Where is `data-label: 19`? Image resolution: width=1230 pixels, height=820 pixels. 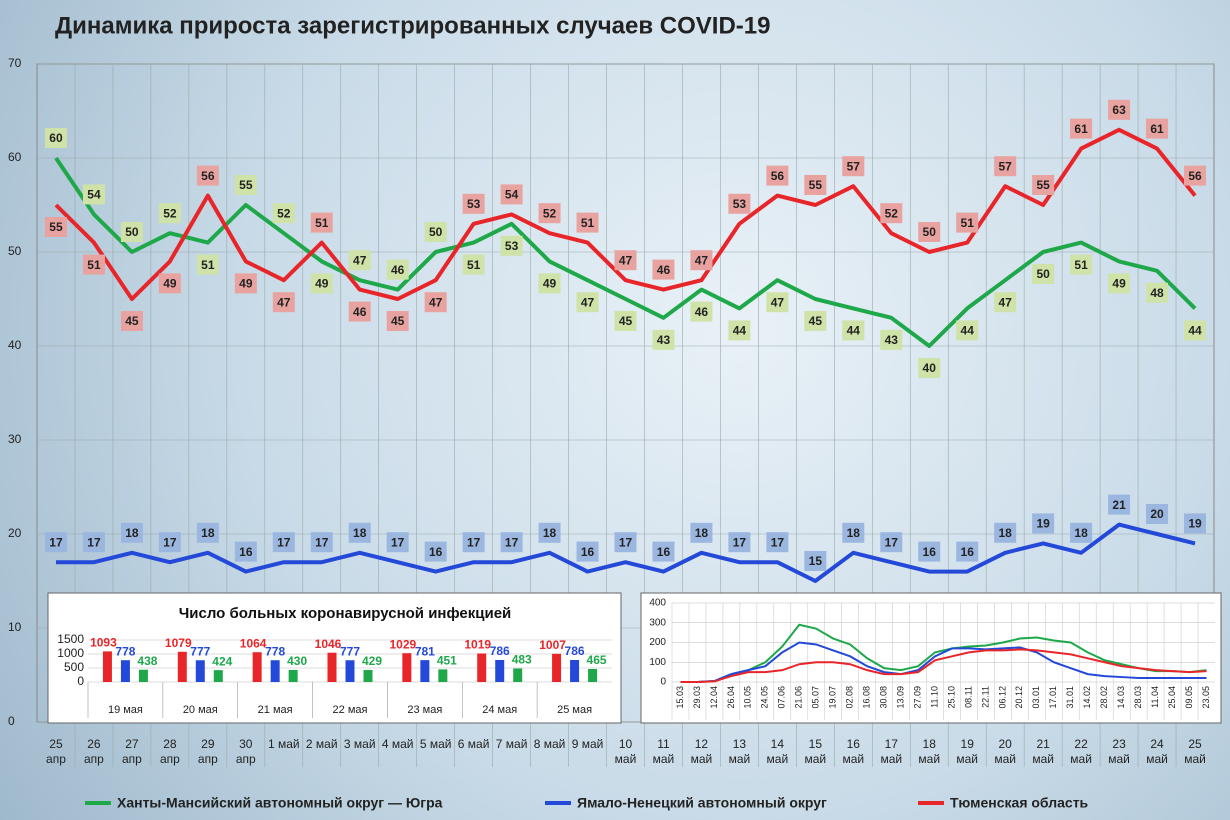
data-label: 19 is located at coordinates (1195, 524).